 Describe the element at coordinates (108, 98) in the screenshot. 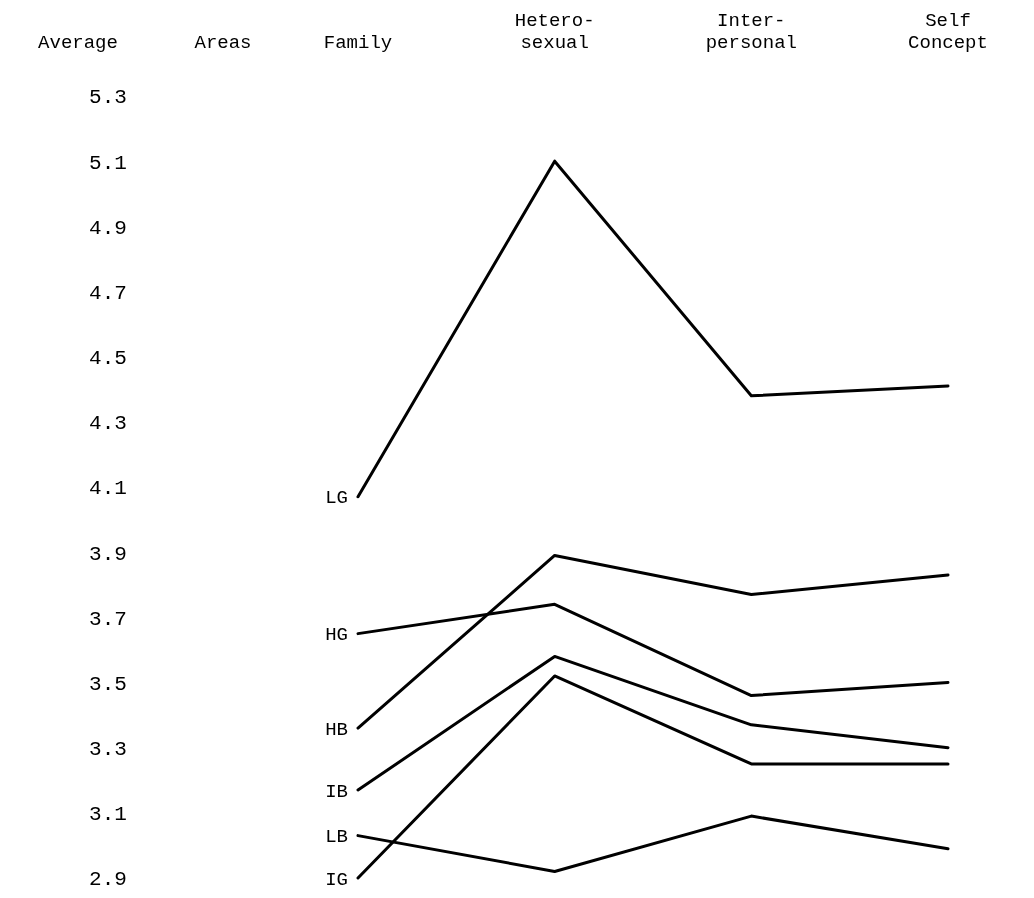

I see `y-tick-label: 5.3` at that location.